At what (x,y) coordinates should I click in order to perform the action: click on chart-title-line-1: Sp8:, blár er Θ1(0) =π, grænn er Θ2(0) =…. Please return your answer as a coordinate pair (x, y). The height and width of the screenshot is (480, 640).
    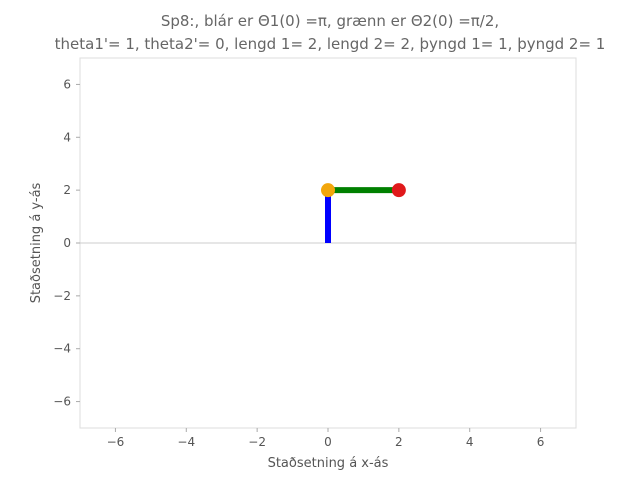
    Looking at the image, I should click on (330, 21).